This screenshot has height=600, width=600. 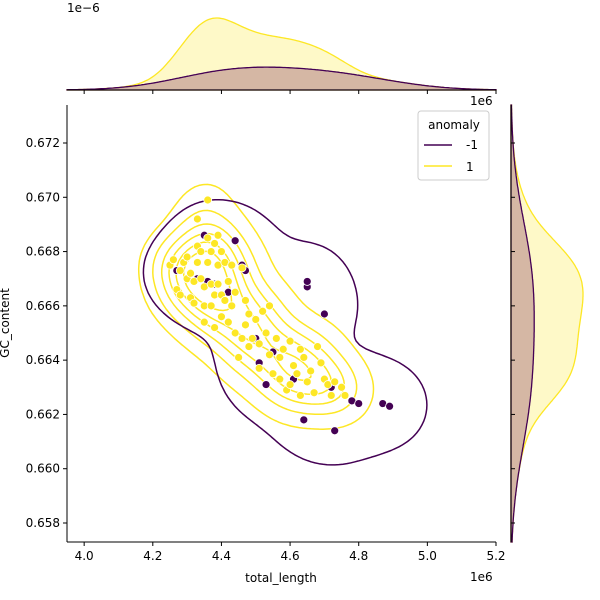 What do you see at coordinates (43, 306) in the screenshot?
I see `y-tick-label: 0.666` at bounding box center [43, 306].